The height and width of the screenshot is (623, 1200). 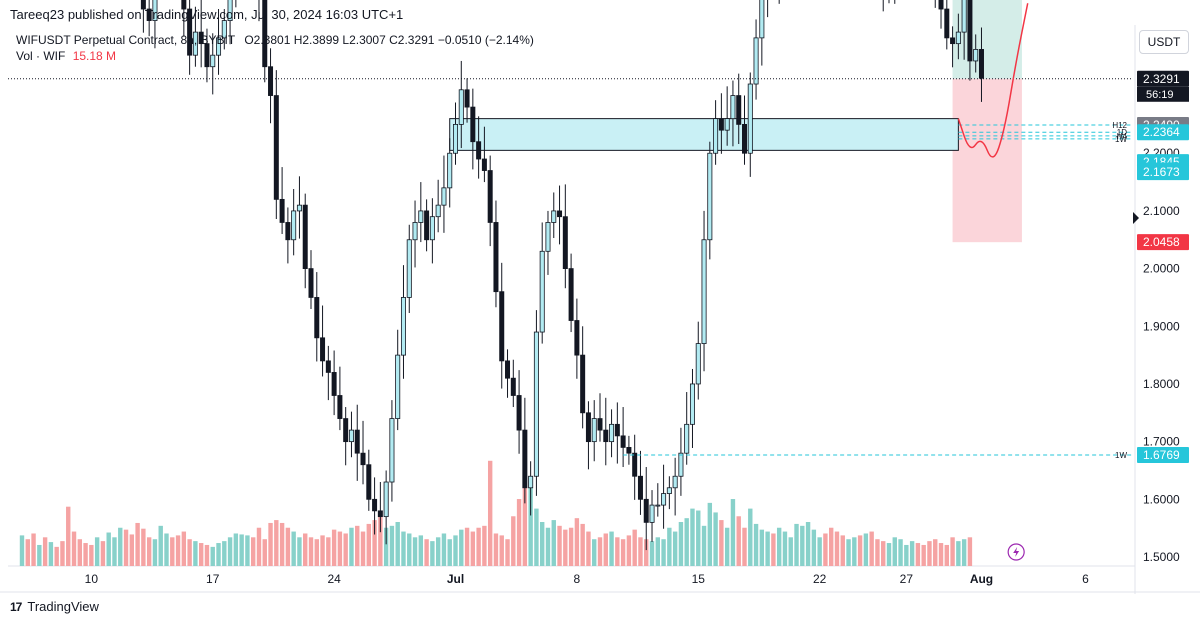 I want to click on time-tick-label: 24, so click(x=334, y=579).